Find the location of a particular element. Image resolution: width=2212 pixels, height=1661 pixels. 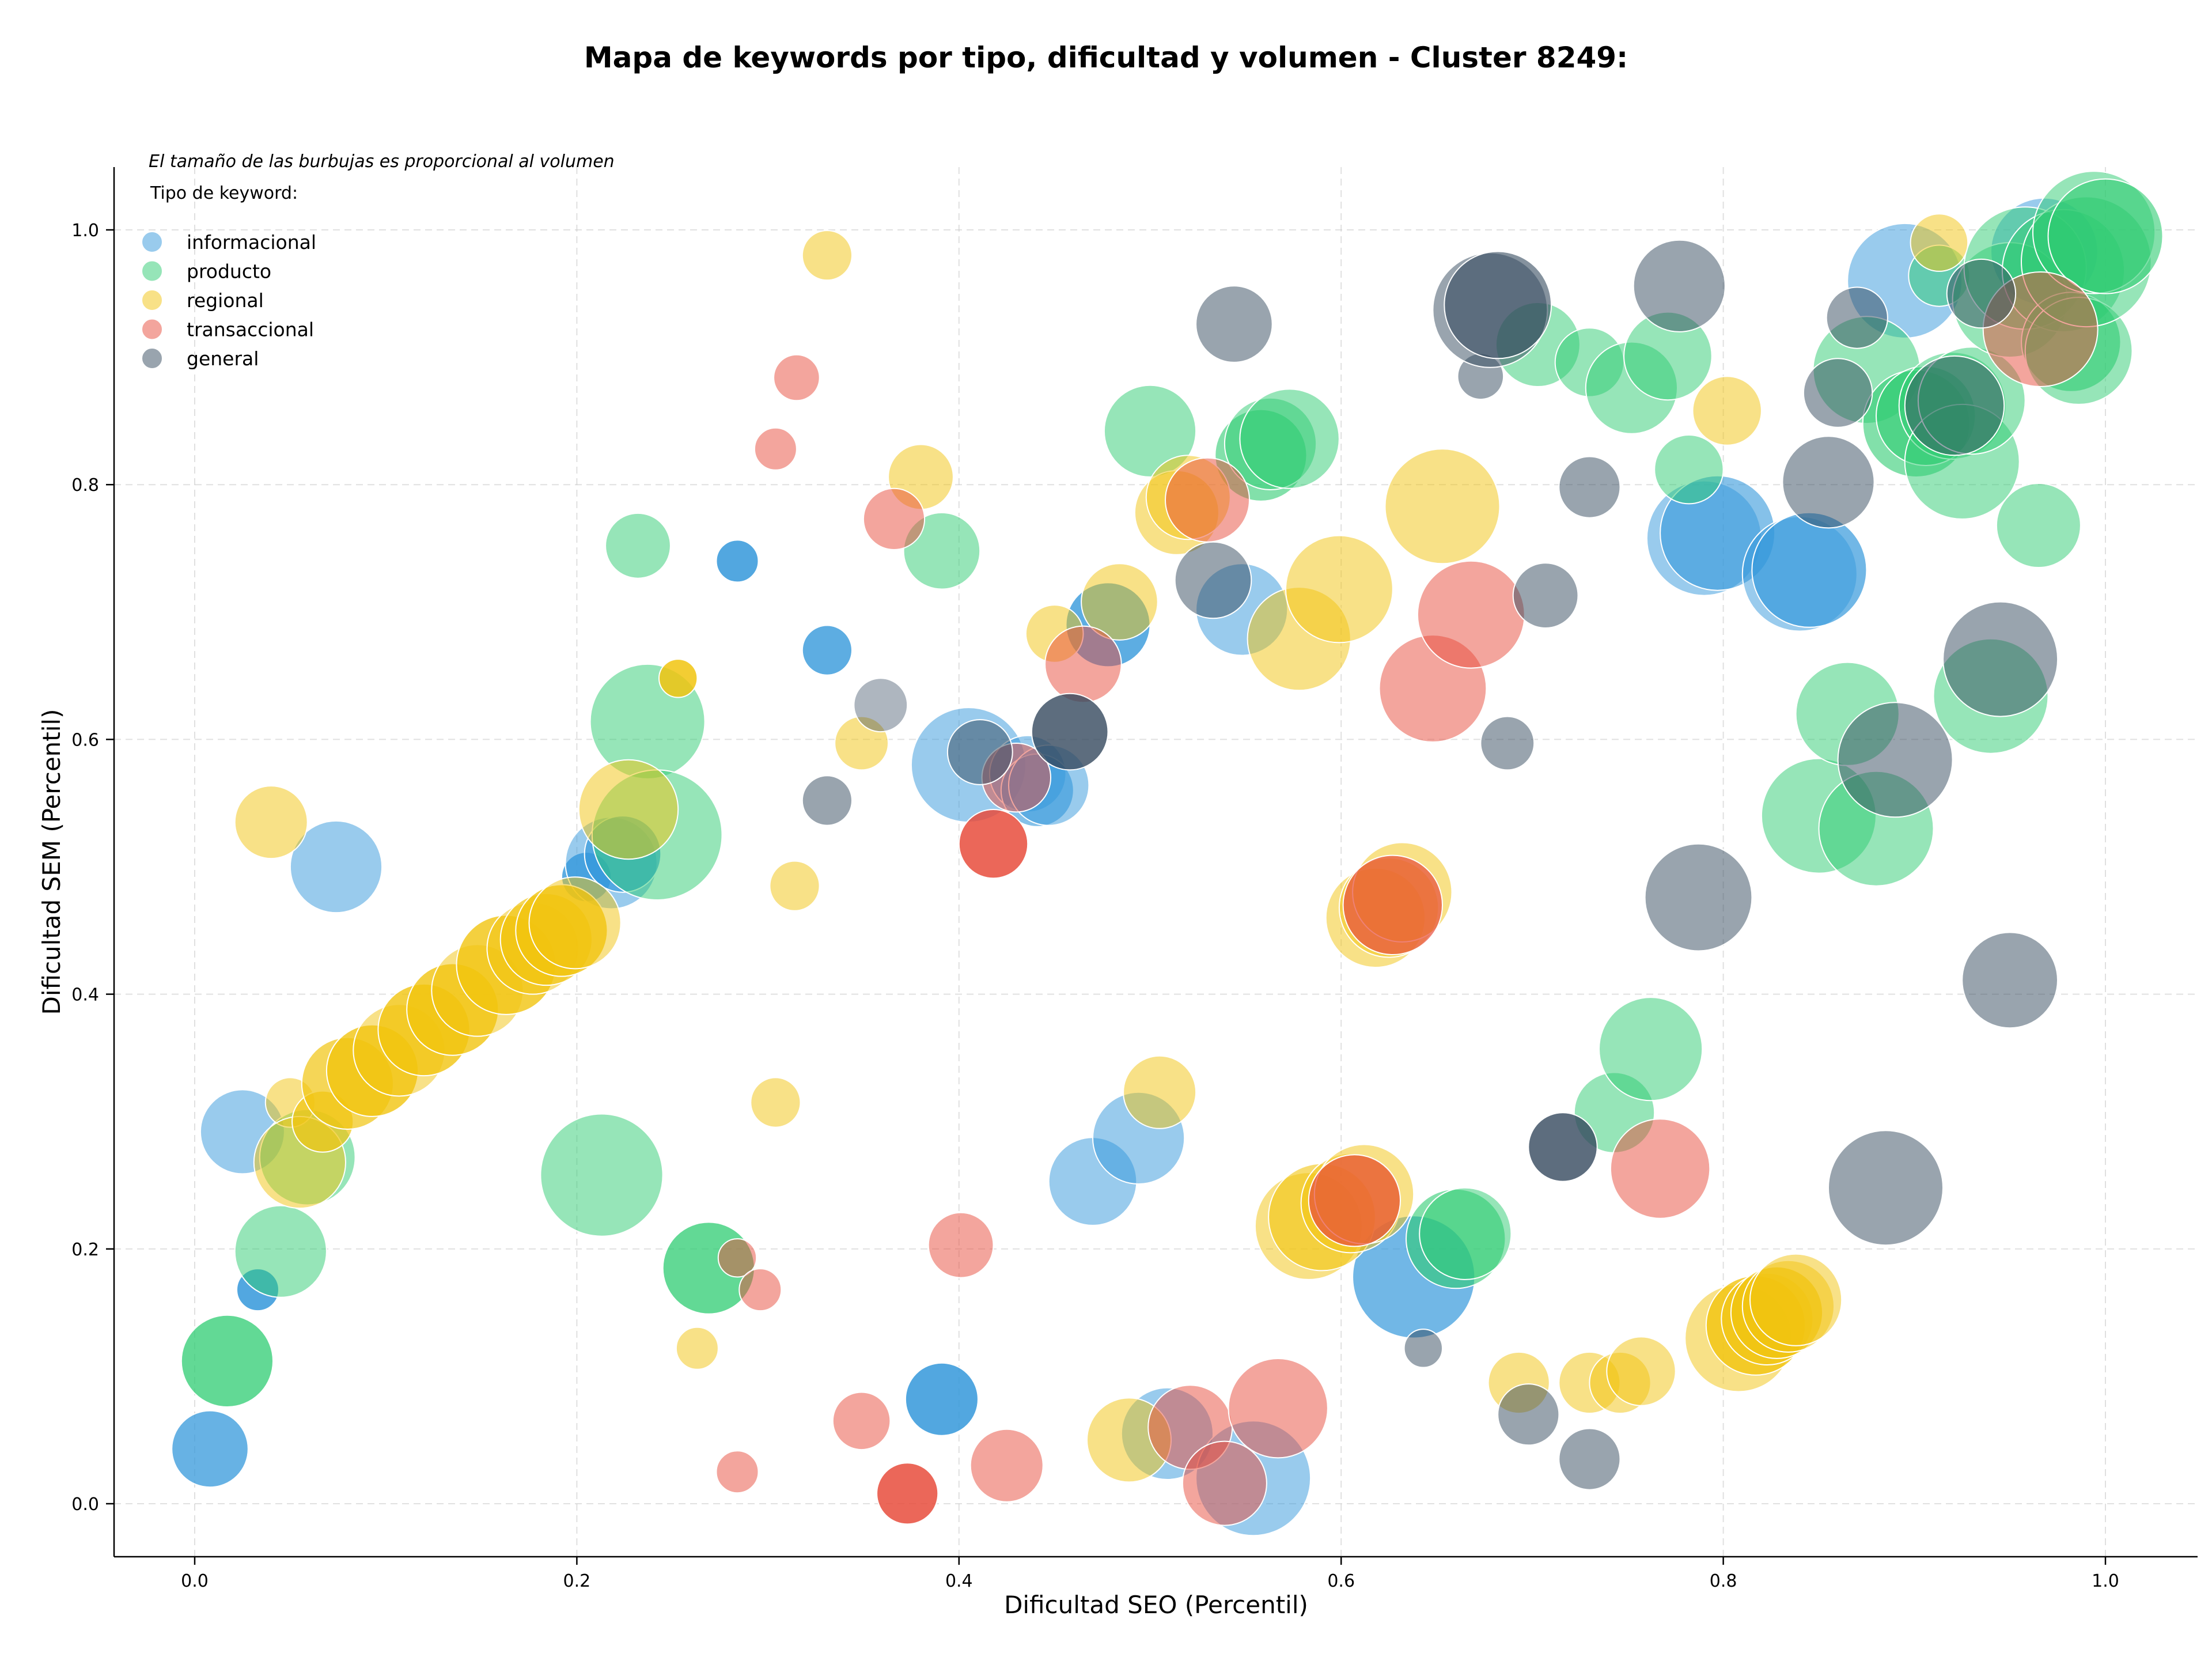

y-tick-label: 0.4 is located at coordinates (85, 995).